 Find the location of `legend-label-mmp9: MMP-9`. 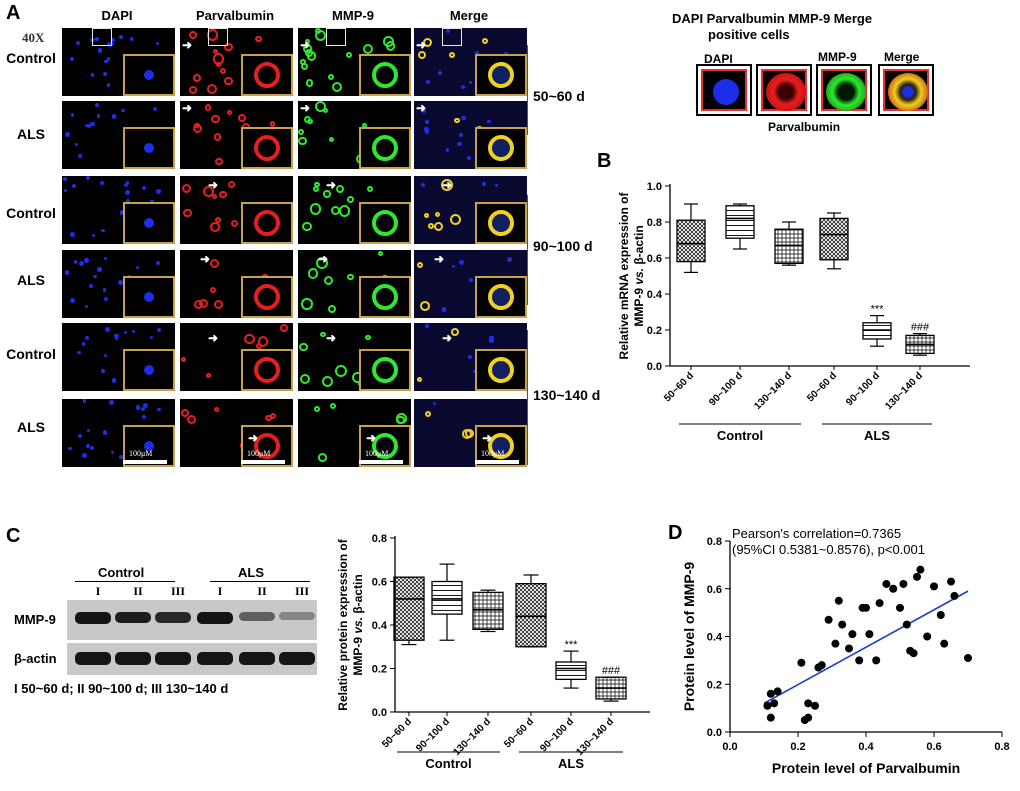

legend-label-mmp9: MMP-9 is located at coordinates (837, 57).